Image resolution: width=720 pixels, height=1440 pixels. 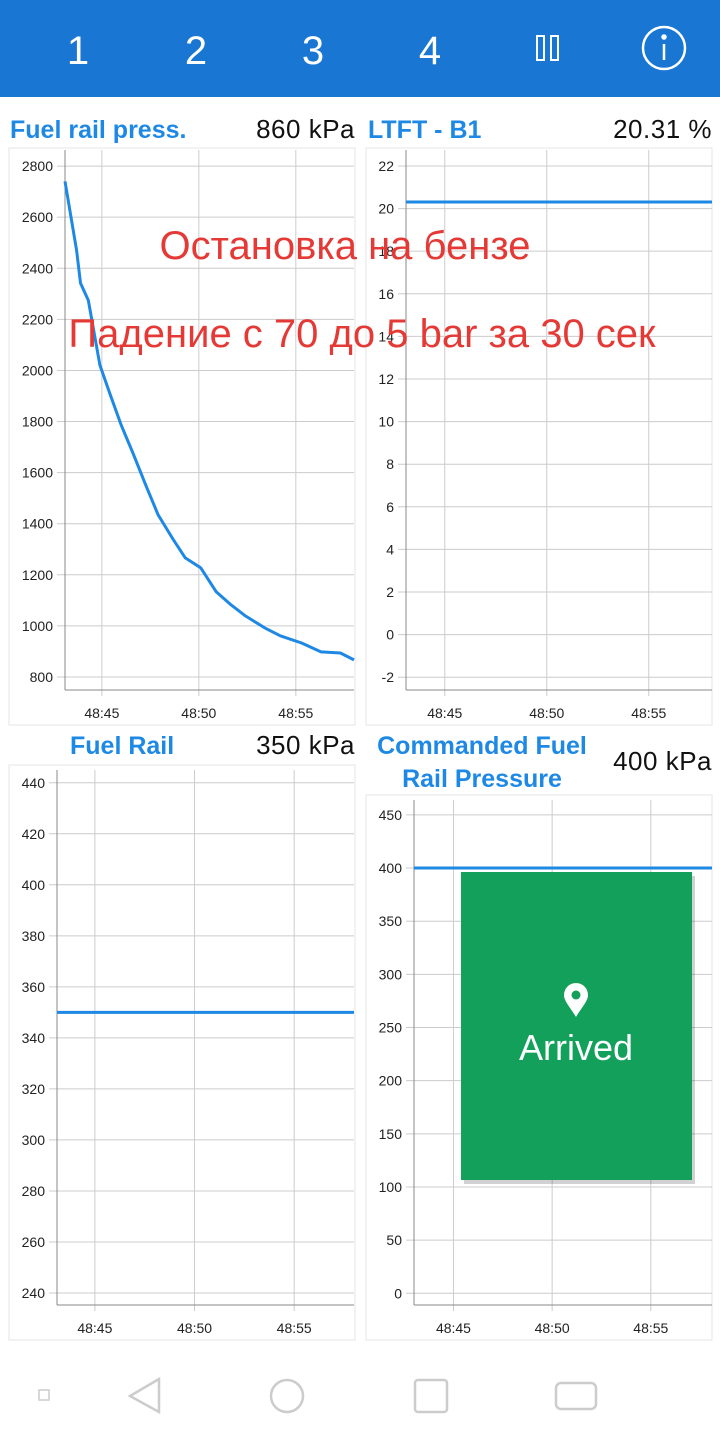 What do you see at coordinates (482, 762) in the screenshot?
I see `chart-title: Commanded Fuel Rail Pressure` at bounding box center [482, 762].